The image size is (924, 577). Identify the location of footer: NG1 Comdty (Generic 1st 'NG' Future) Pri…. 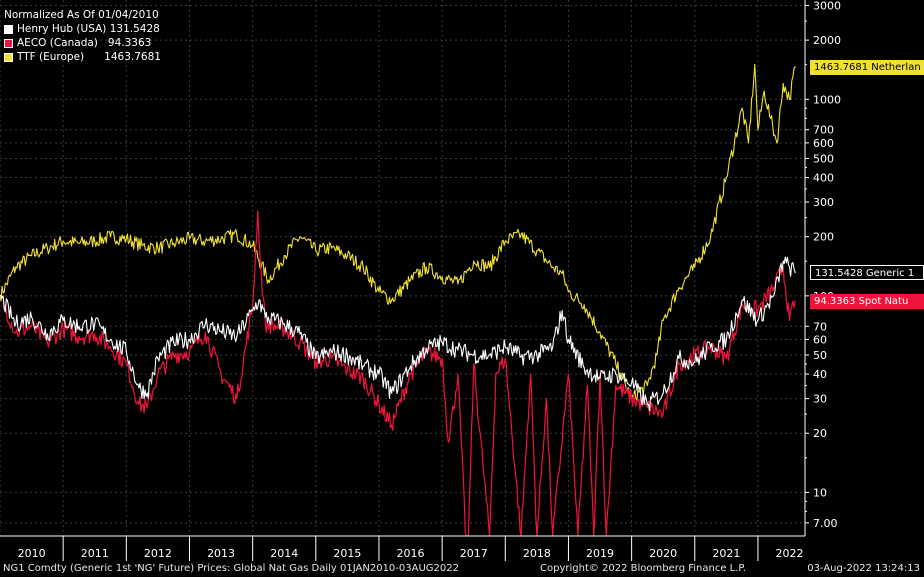
(462, 569).